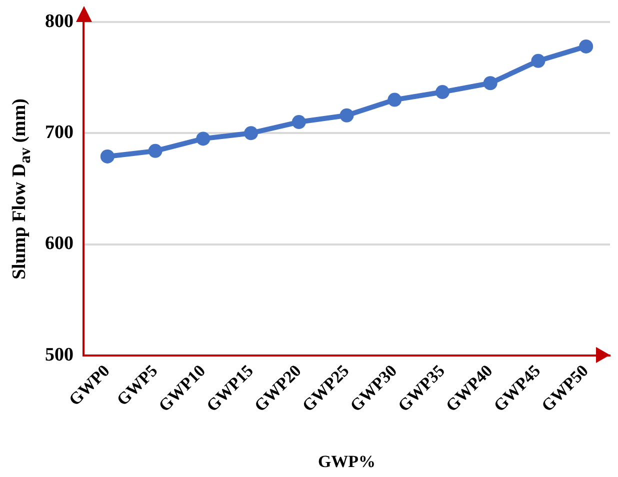 This screenshot has height=477, width=618. What do you see at coordinates (59, 355) in the screenshot?
I see `y-tick-label: 500` at bounding box center [59, 355].